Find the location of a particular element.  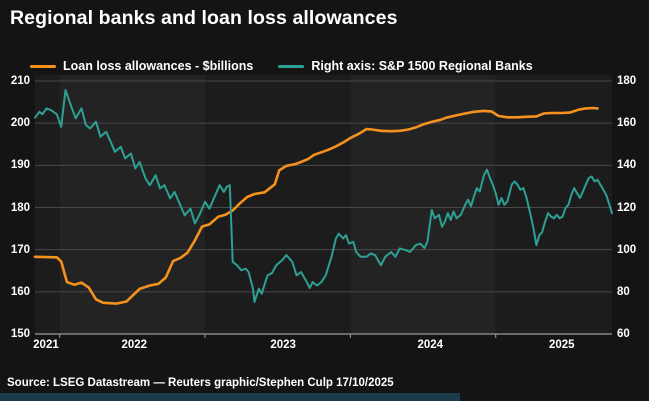

page-title: Regional banks and loan loss allowances is located at coordinates (204, 18).